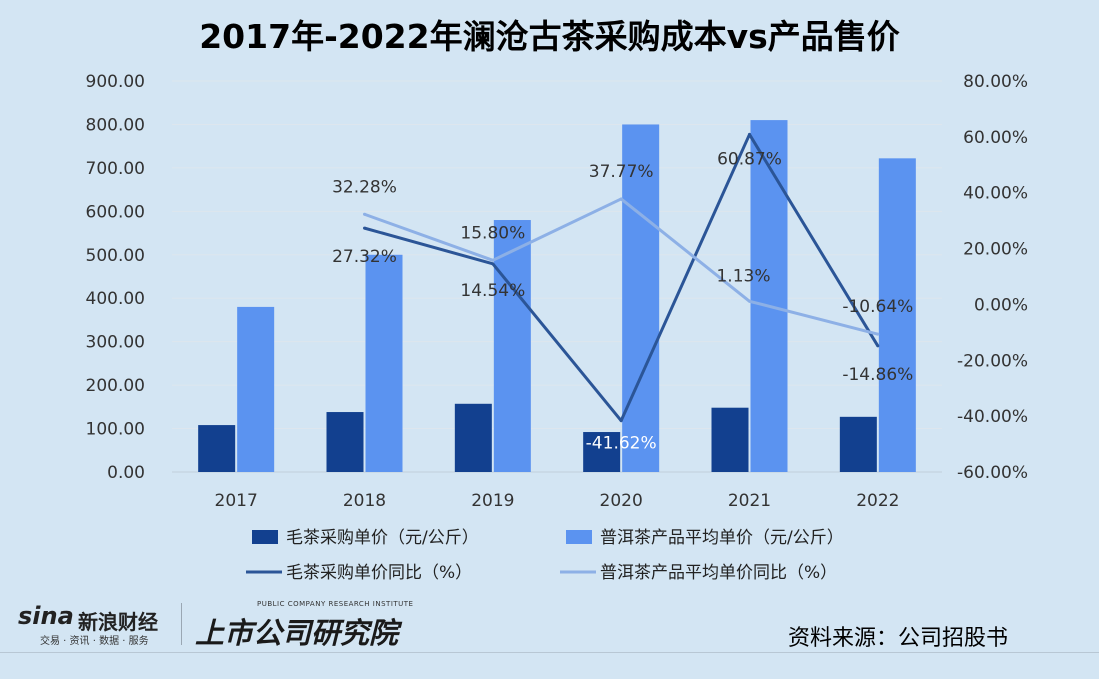  What do you see at coordinates (749, 501) in the screenshot?
I see `category-label: 2021` at bounding box center [749, 501].